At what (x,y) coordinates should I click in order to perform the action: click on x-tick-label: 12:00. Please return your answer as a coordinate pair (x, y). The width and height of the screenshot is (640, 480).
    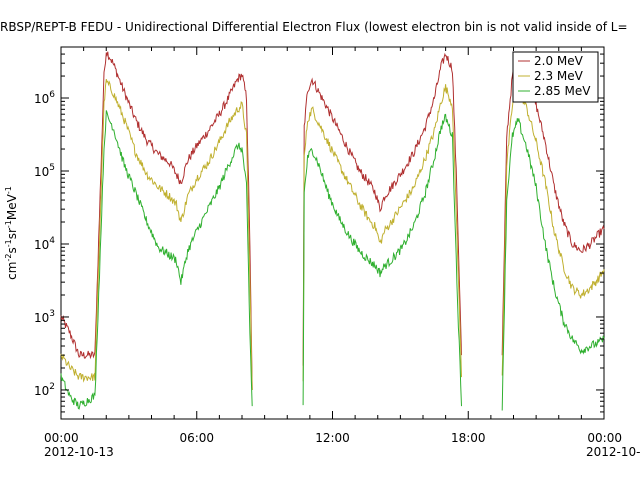
    Looking at the image, I should click on (332, 438).